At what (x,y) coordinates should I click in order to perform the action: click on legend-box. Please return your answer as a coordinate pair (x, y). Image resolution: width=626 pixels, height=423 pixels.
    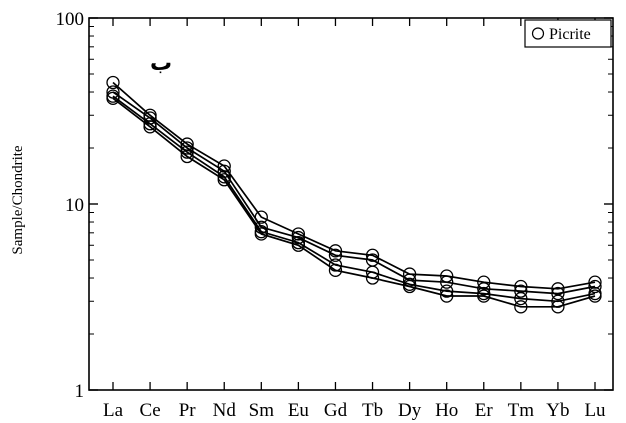
    Looking at the image, I should click on (568, 33).